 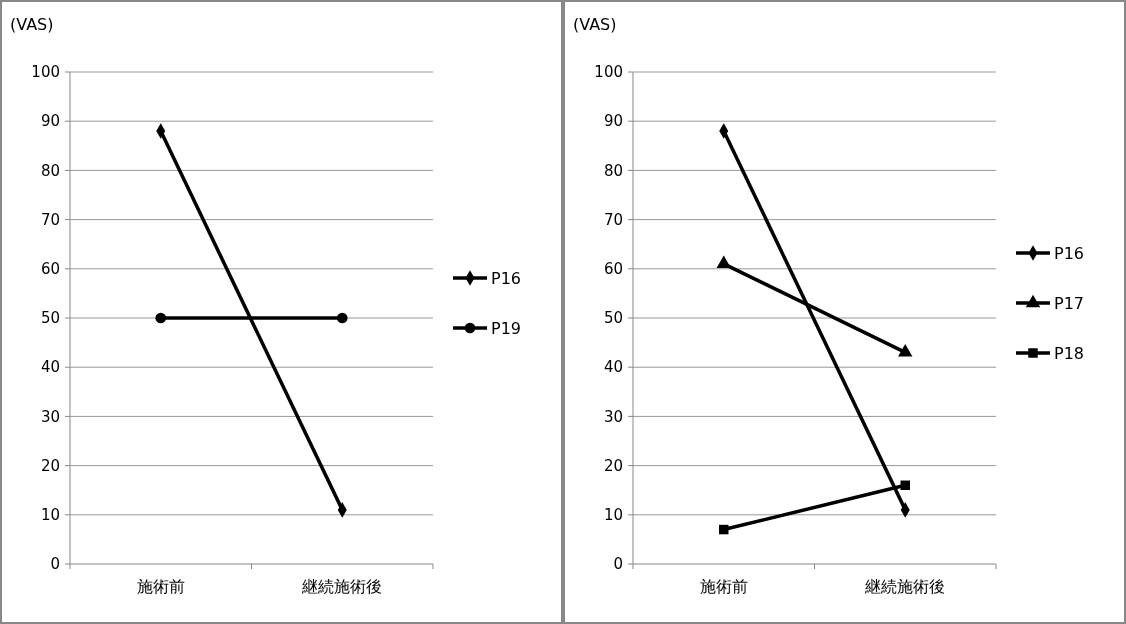 What do you see at coordinates (1069, 353) in the screenshot?
I see `legend-label: P18` at bounding box center [1069, 353].